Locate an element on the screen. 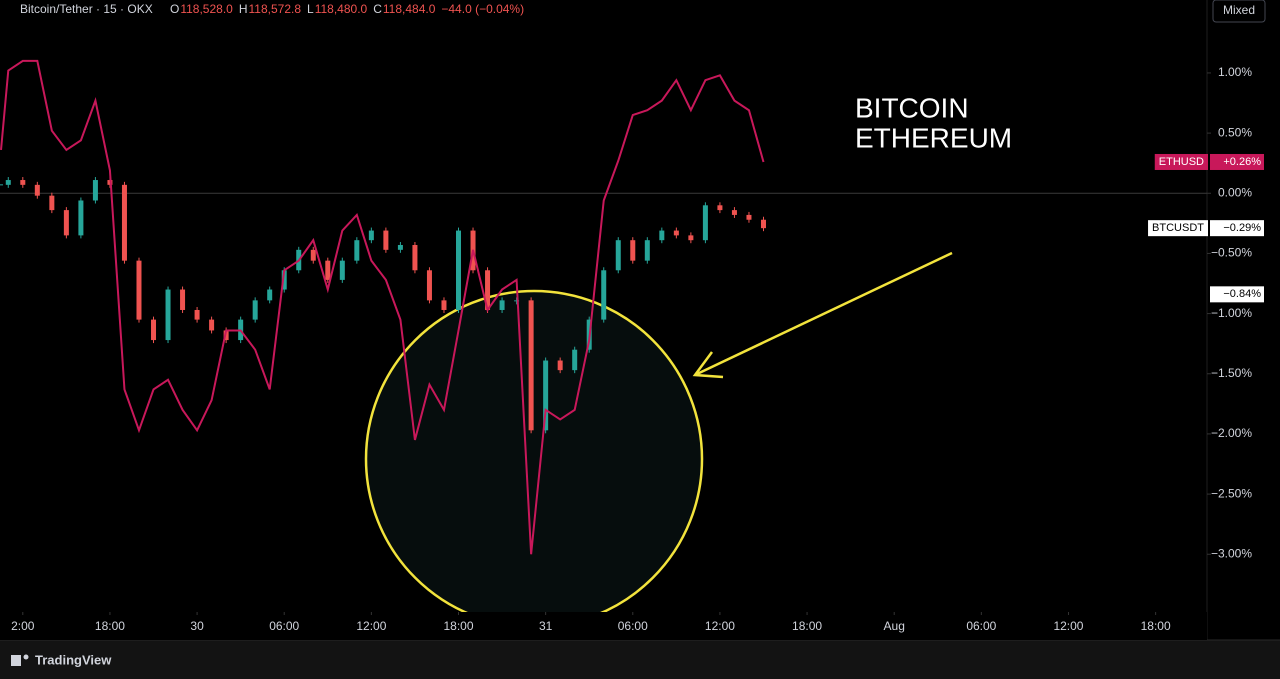 The height and width of the screenshot is (679, 1280). series-name: ETHUSD is located at coordinates (1181, 162).